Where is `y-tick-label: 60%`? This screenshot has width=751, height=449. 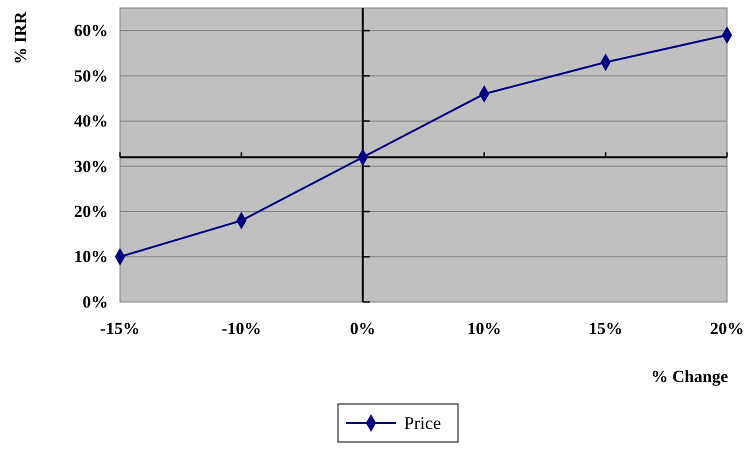
y-tick-label: 60% is located at coordinates (91, 30).